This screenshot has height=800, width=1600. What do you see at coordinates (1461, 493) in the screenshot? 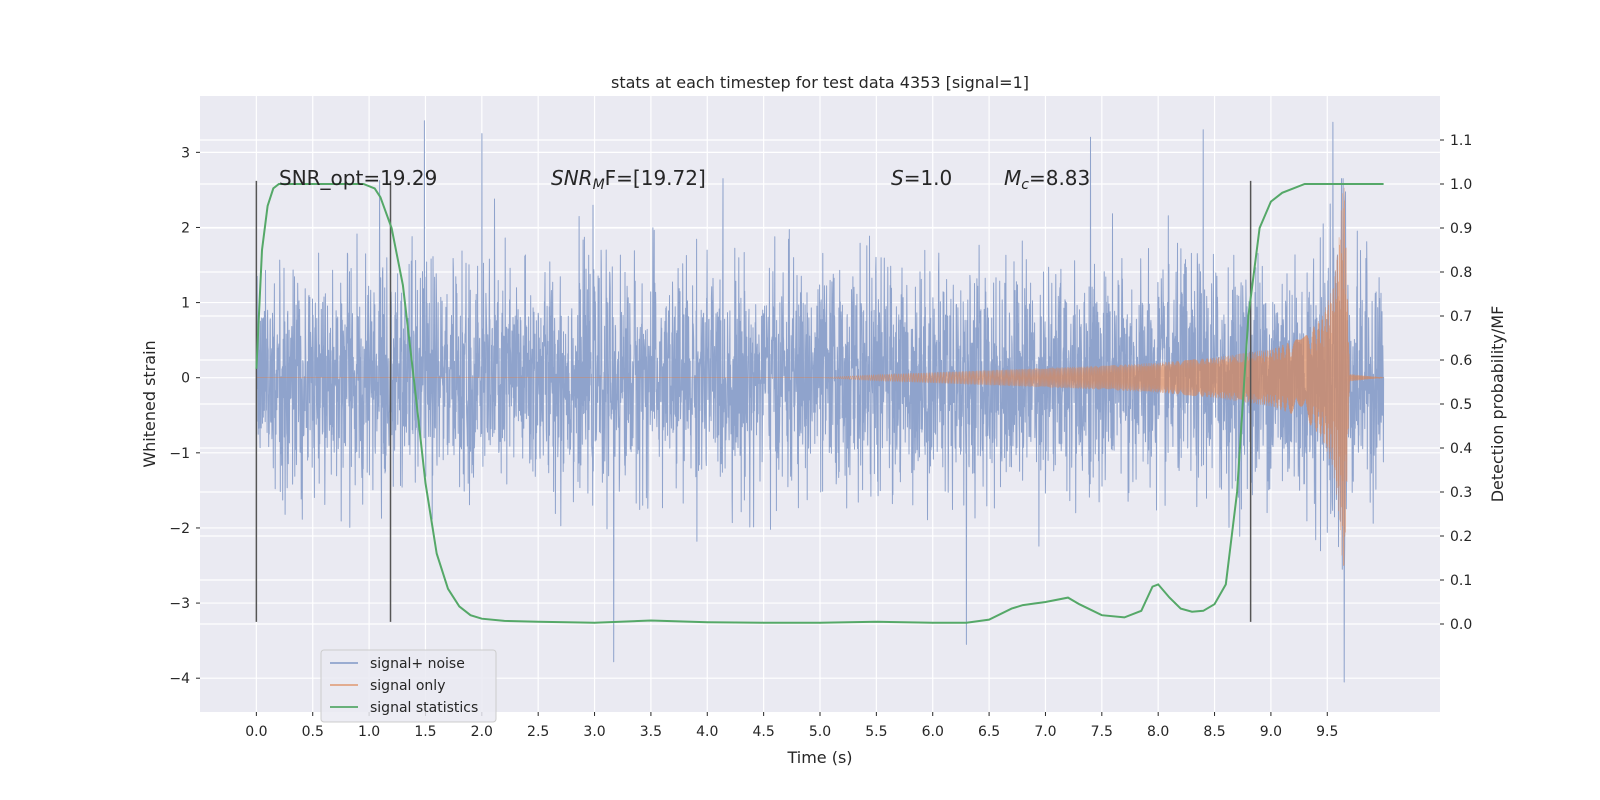
I see `y-tick-label-right: 0.3` at bounding box center [1461, 493].